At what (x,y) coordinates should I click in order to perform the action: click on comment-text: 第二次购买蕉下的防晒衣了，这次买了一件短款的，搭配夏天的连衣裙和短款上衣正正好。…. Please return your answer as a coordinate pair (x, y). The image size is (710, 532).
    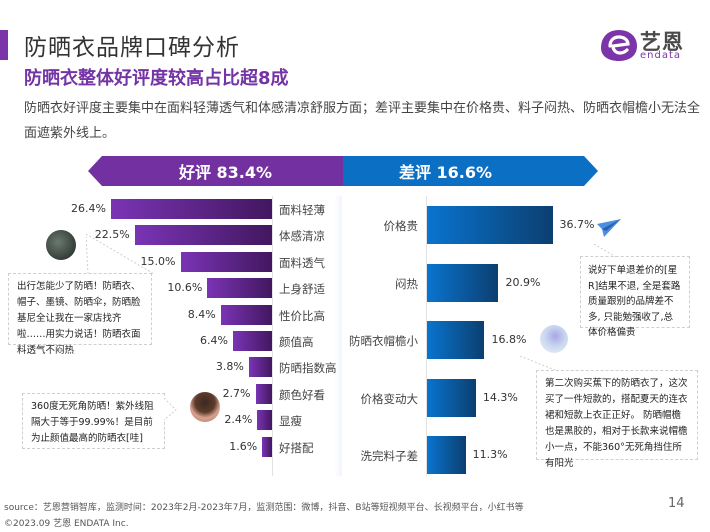
    Looking at the image, I should click on (616, 423).